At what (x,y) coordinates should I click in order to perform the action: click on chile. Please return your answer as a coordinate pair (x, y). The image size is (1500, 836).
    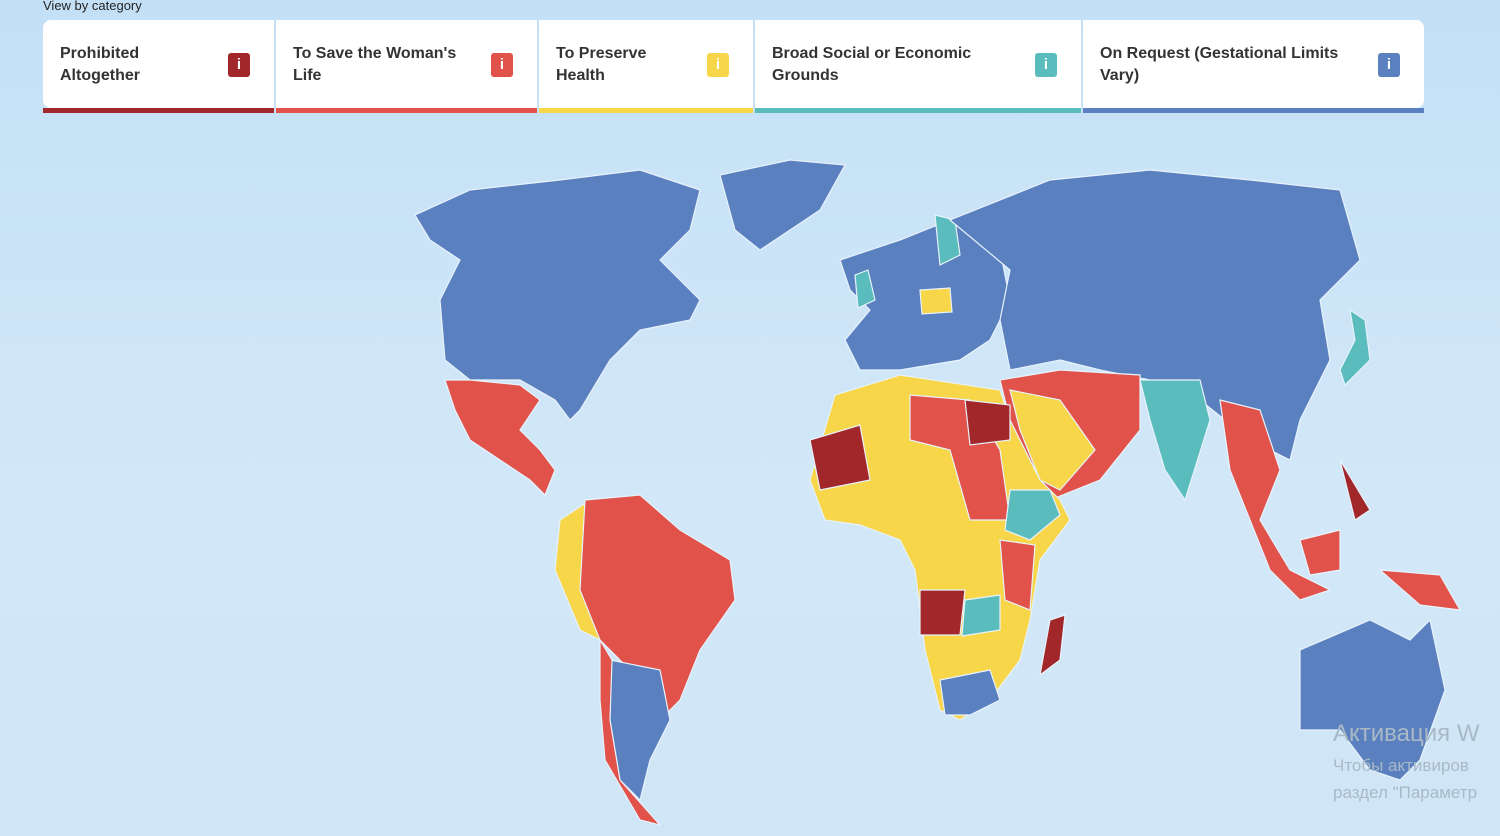
    Looking at the image, I should click on (630, 732).